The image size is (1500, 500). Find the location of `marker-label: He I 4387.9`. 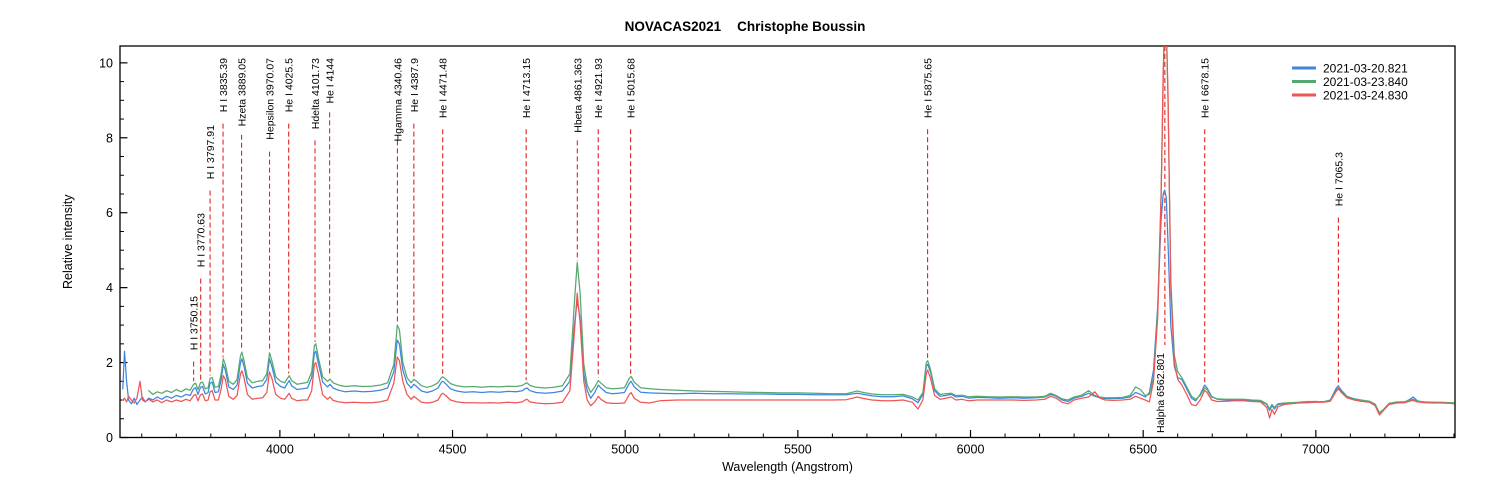

marker-label: He I 4387.9 is located at coordinates (415, 85).